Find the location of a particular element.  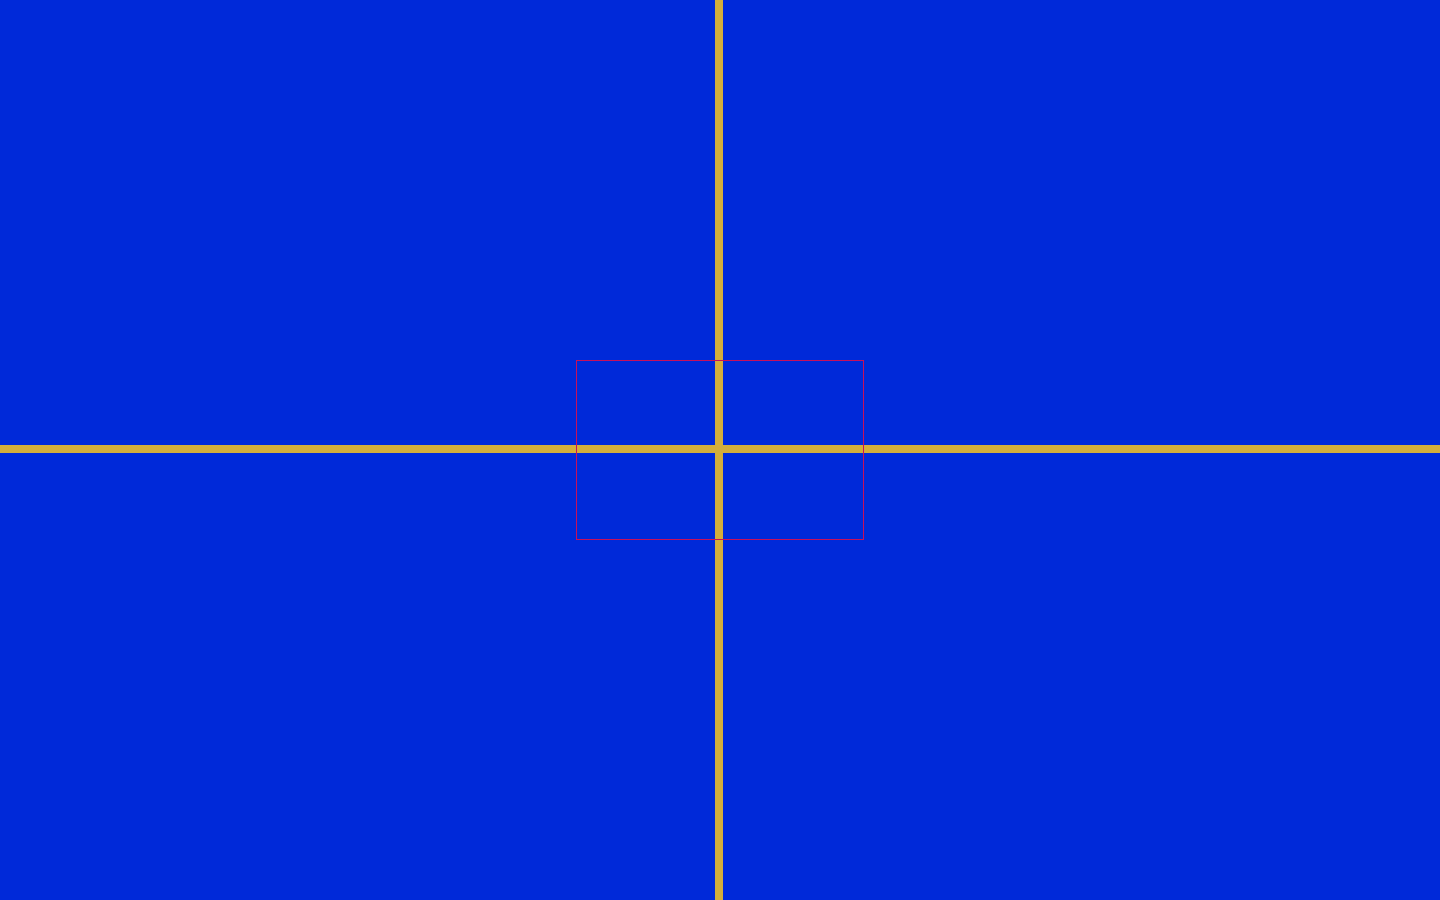

horizontal-guide-line is located at coordinates (720, 449).